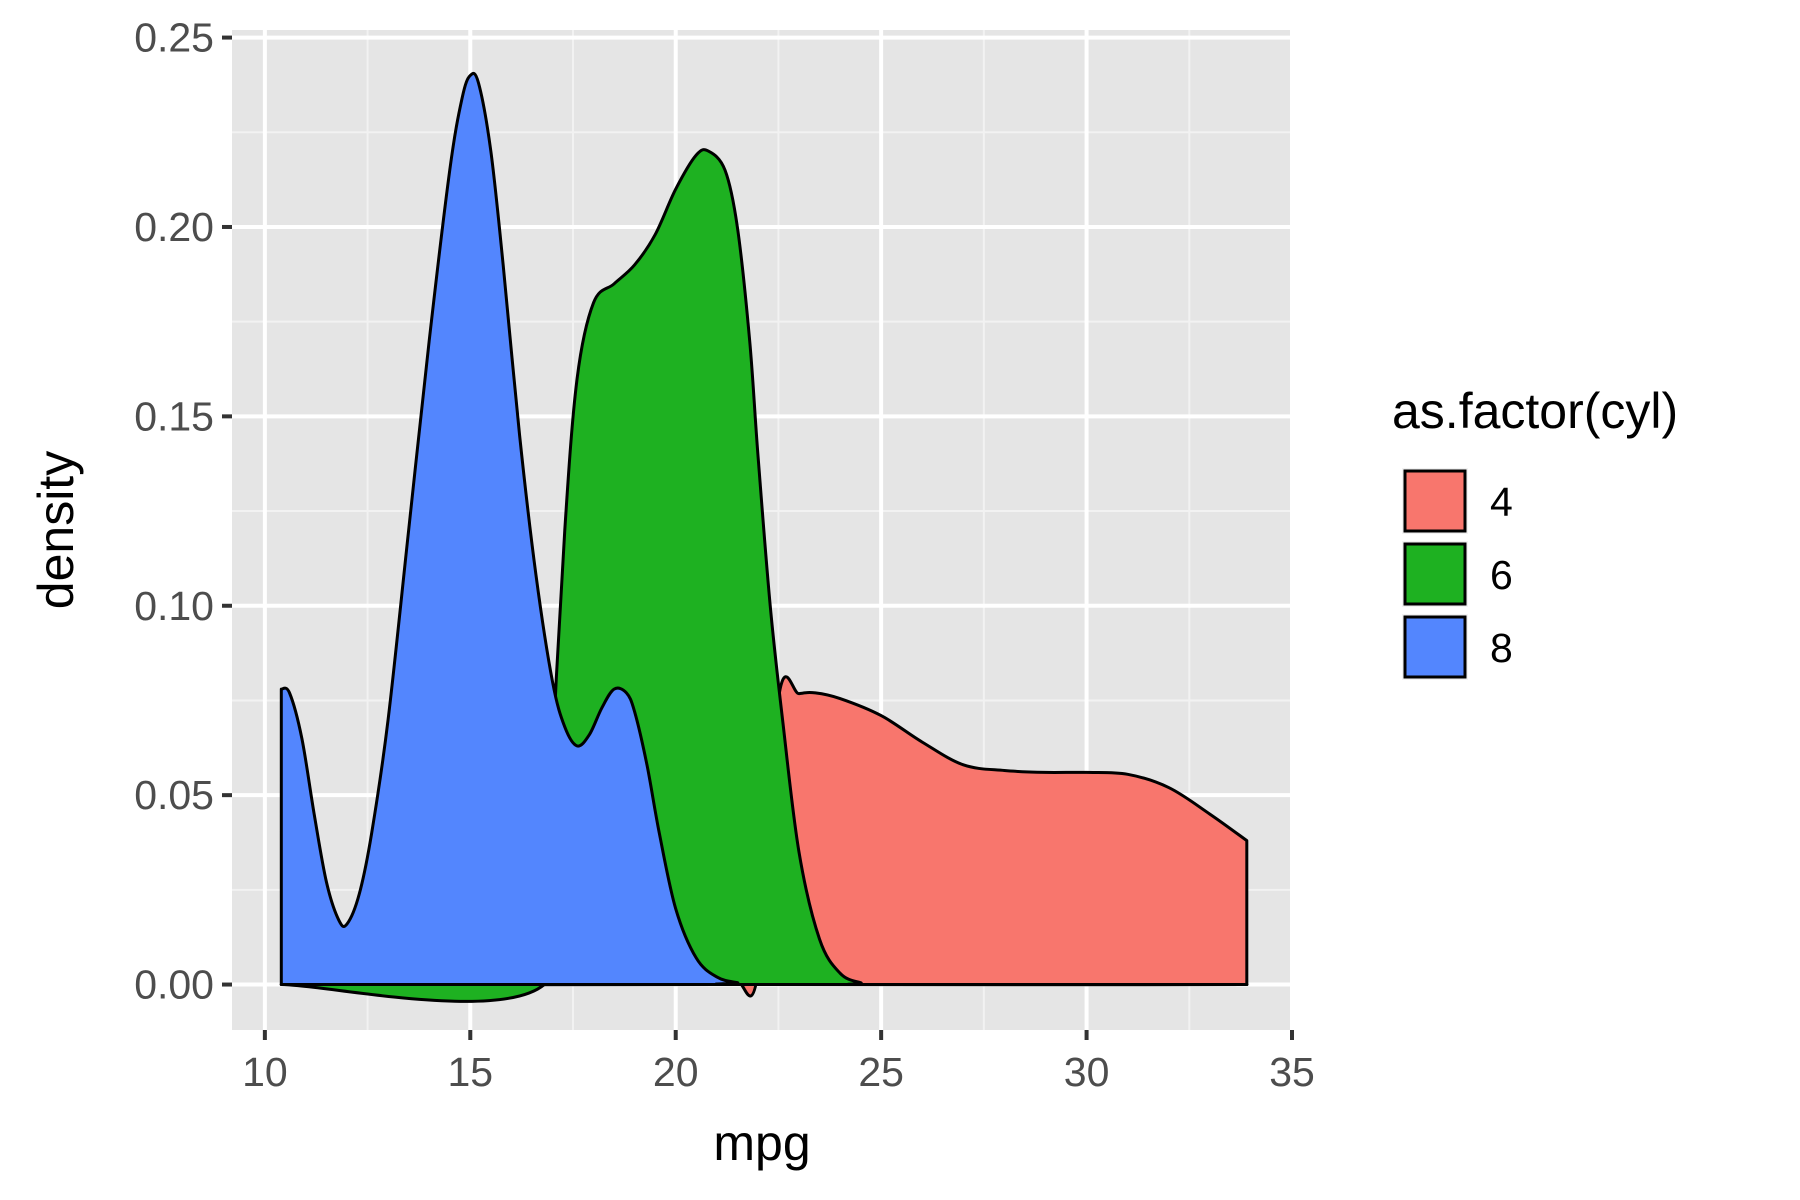 This screenshot has width=1800, height=1200. What do you see at coordinates (778, 1062) in the screenshot?
I see `x-axis: 10 15 20 25 30 35` at bounding box center [778, 1062].